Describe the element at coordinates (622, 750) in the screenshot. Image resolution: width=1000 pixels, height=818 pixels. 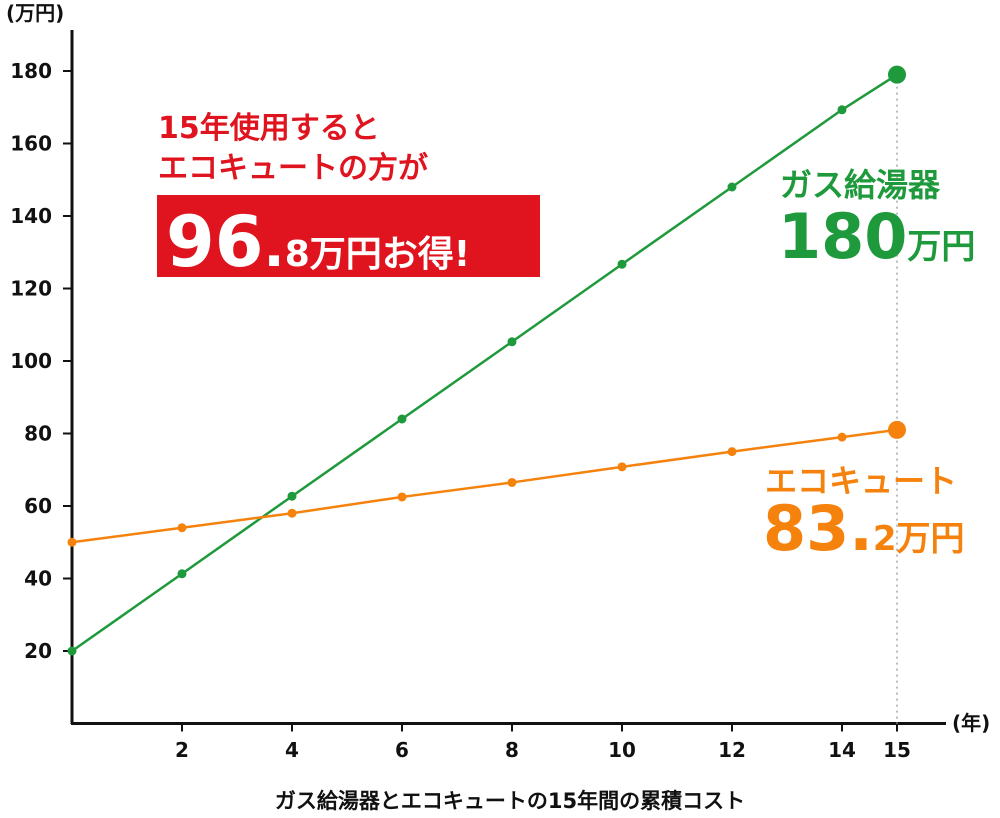
I see `x-tick-label: 10` at that location.